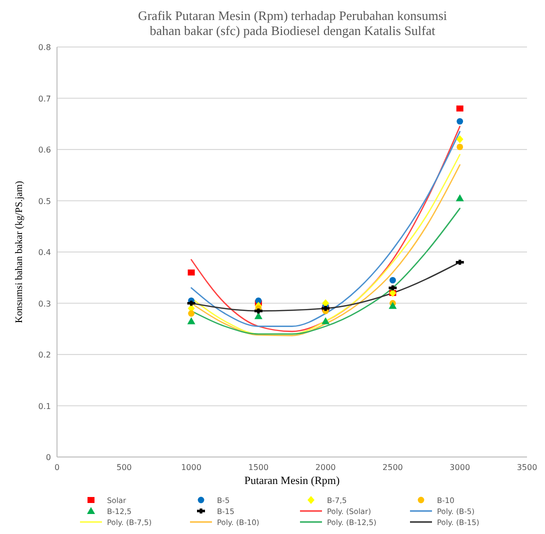 This screenshot has height=534, width=545. What do you see at coordinates (293, 23) in the screenshot?
I see `chart-title: Grafik Putaran Mesin (Rpm) terhadap Perubahan konsumsi bahan bakar (sfc) pada Biodiesel dengan Katalis Sulfat` at bounding box center [293, 23].